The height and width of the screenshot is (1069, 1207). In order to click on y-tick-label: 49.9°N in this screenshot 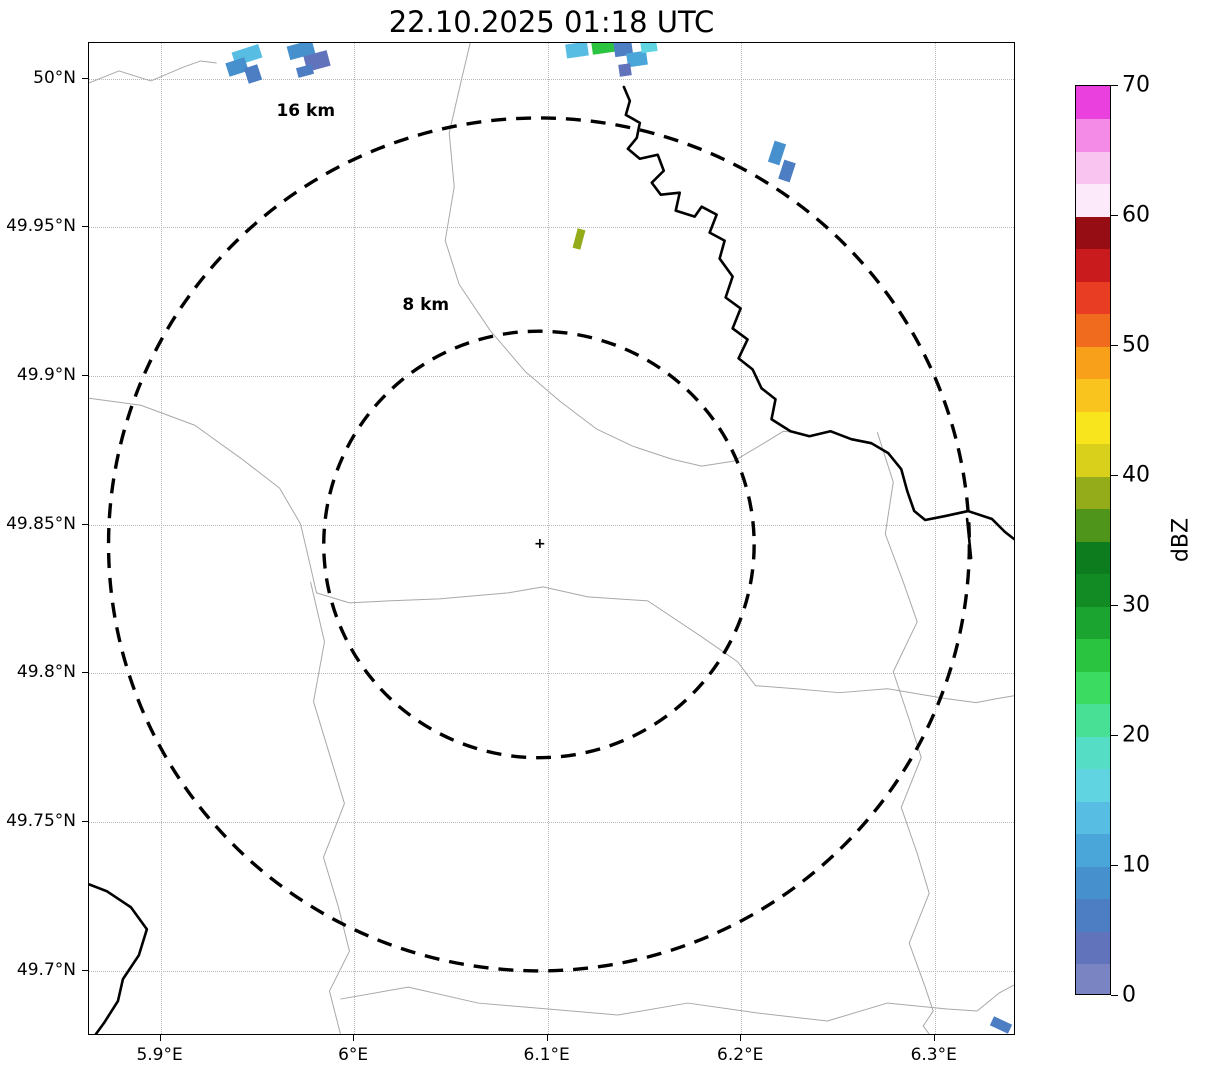, I will do `click(46, 374)`.